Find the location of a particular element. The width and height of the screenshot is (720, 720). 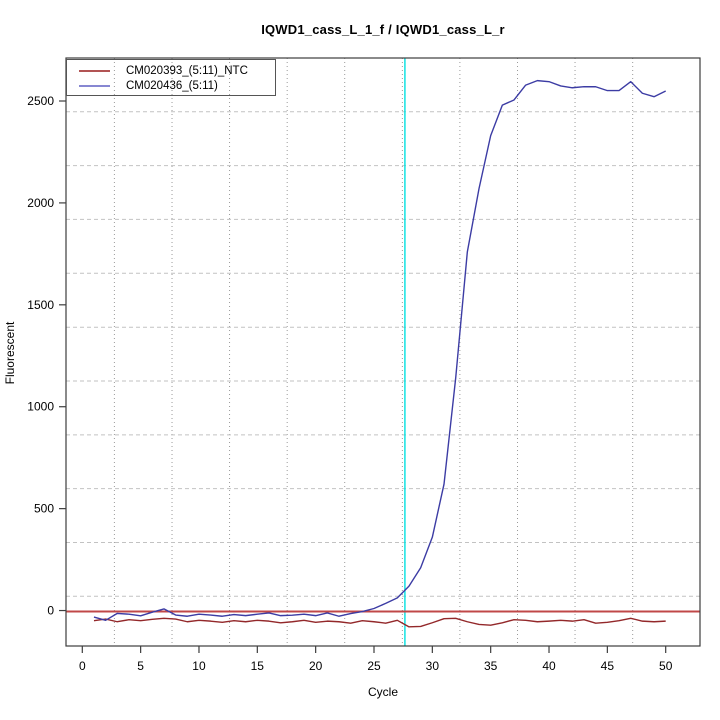

legend-label-ntc: CM020393_(5:11)_NTC is located at coordinates (187, 70).